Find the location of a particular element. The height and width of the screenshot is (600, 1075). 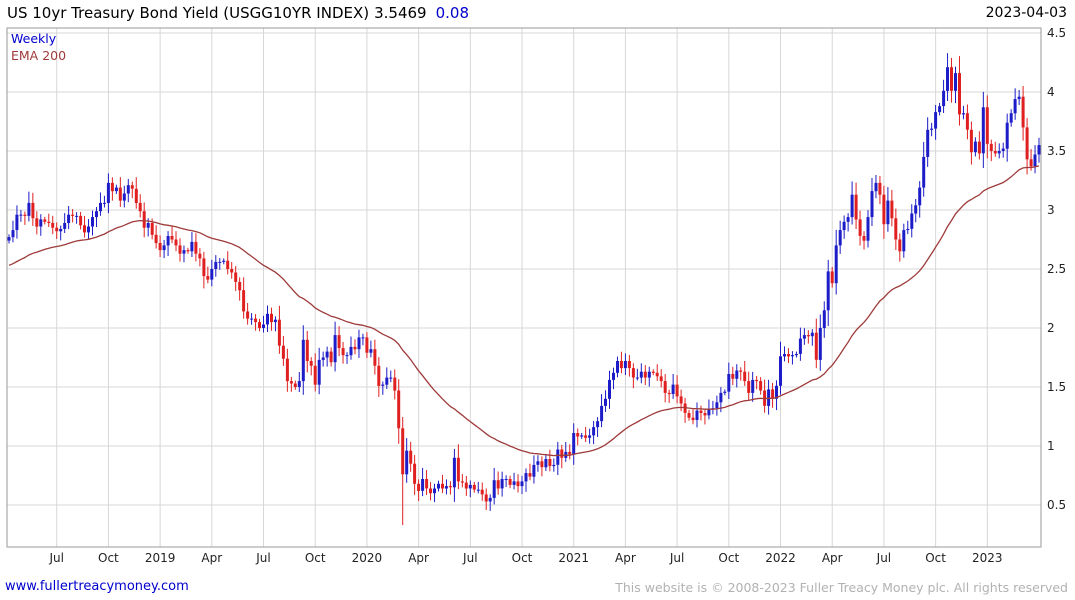

y-axis-label: 2 is located at coordinates (1051, 328).